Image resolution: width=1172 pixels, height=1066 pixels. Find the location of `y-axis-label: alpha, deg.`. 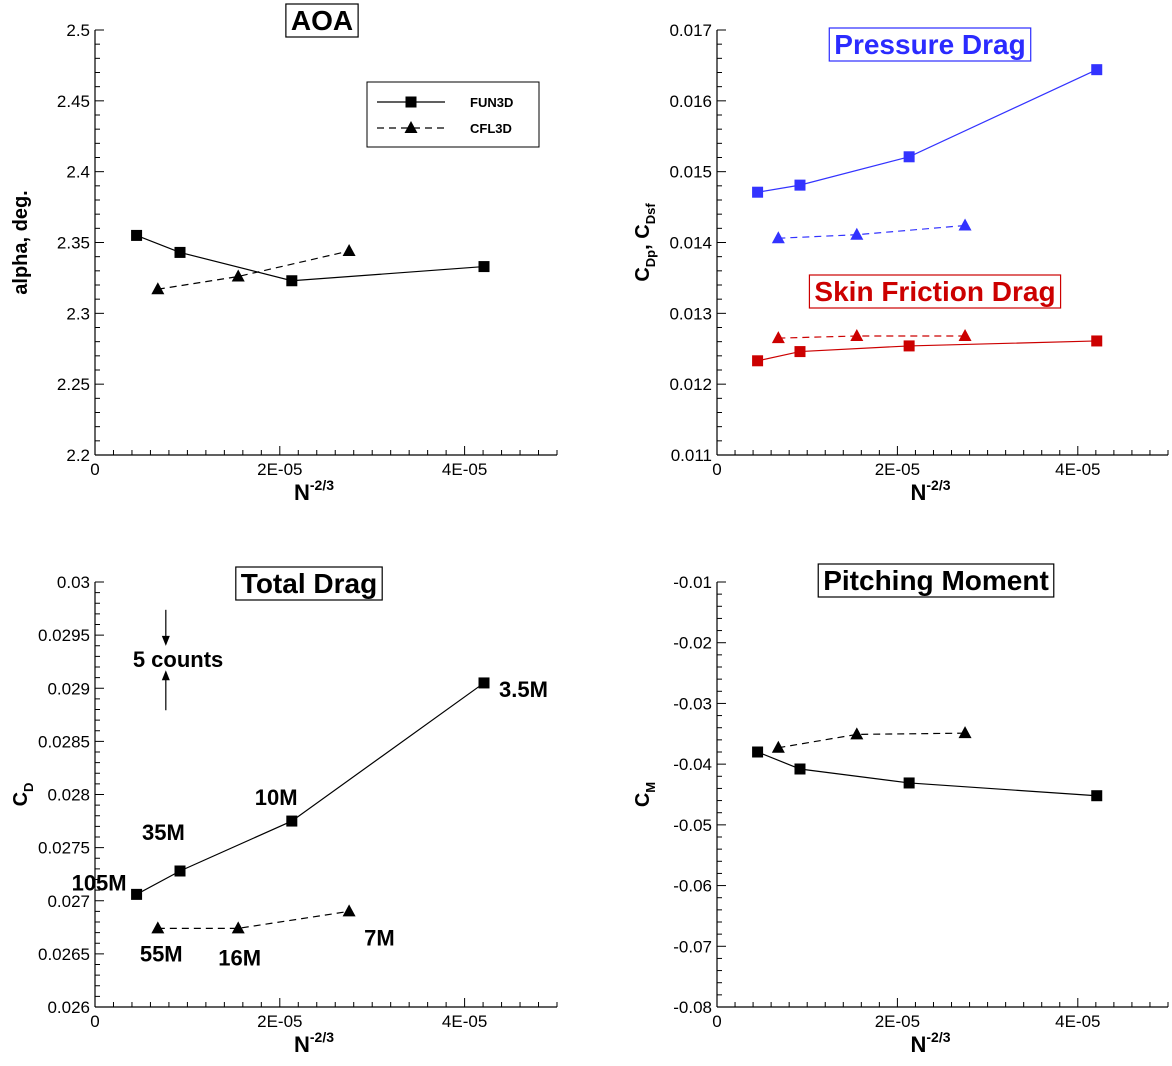

y-axis-label: alpha, deg. is located at coordinates (21, 242).